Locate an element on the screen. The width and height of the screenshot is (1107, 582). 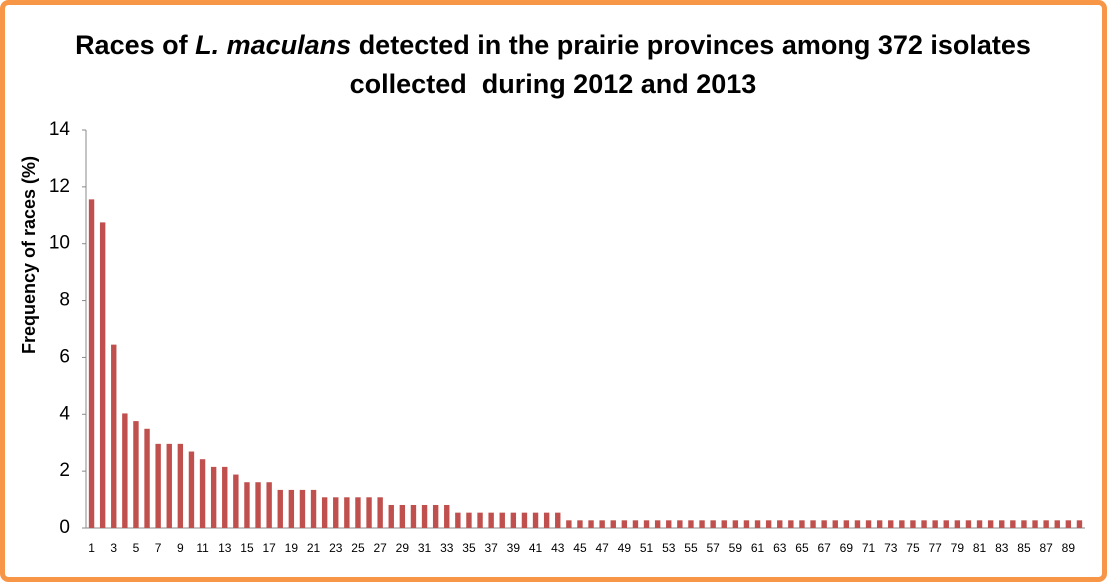
x-tick-label: 53 is located at coordinates (669, 548).